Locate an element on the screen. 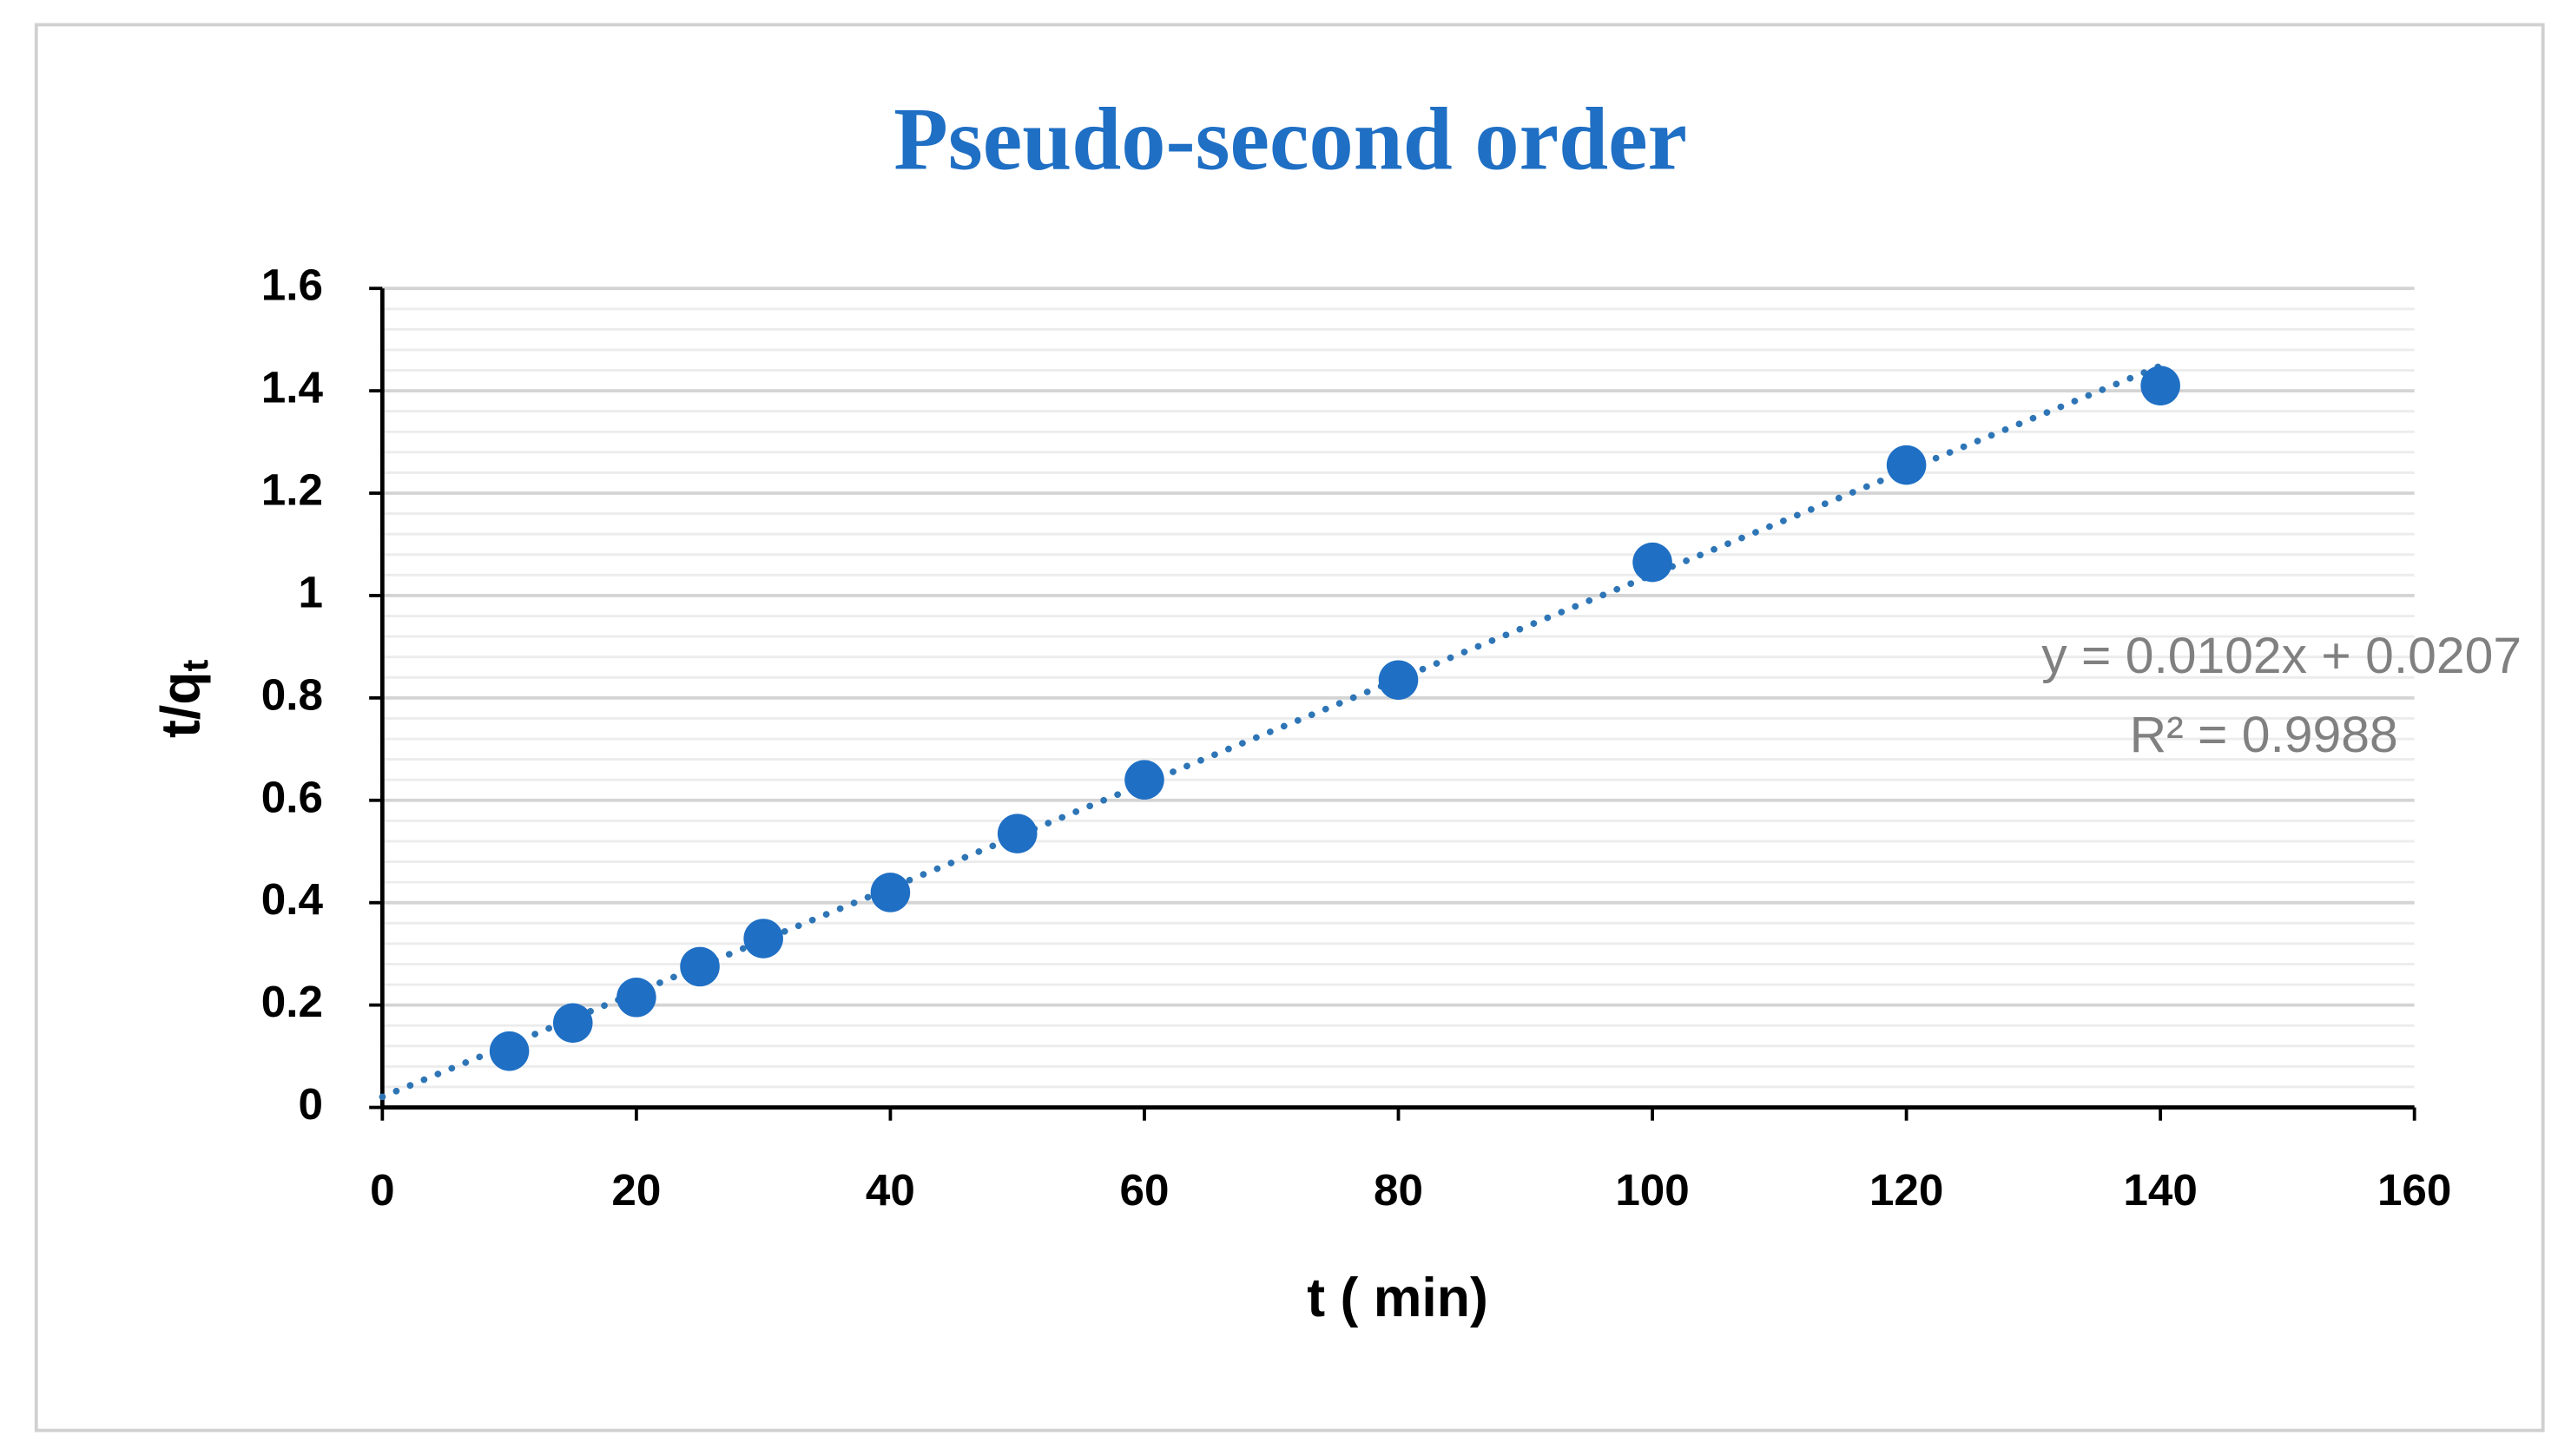  y-axis-label-sub: t is located at coordinates (195, 666).